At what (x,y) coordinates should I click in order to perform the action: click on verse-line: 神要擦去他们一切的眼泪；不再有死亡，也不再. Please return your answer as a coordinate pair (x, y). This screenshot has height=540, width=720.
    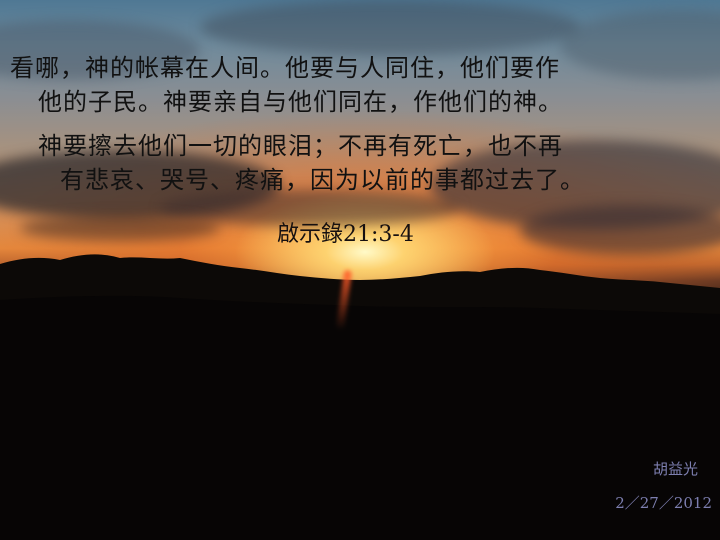
    Looking at the image, I should click on (300, 146).